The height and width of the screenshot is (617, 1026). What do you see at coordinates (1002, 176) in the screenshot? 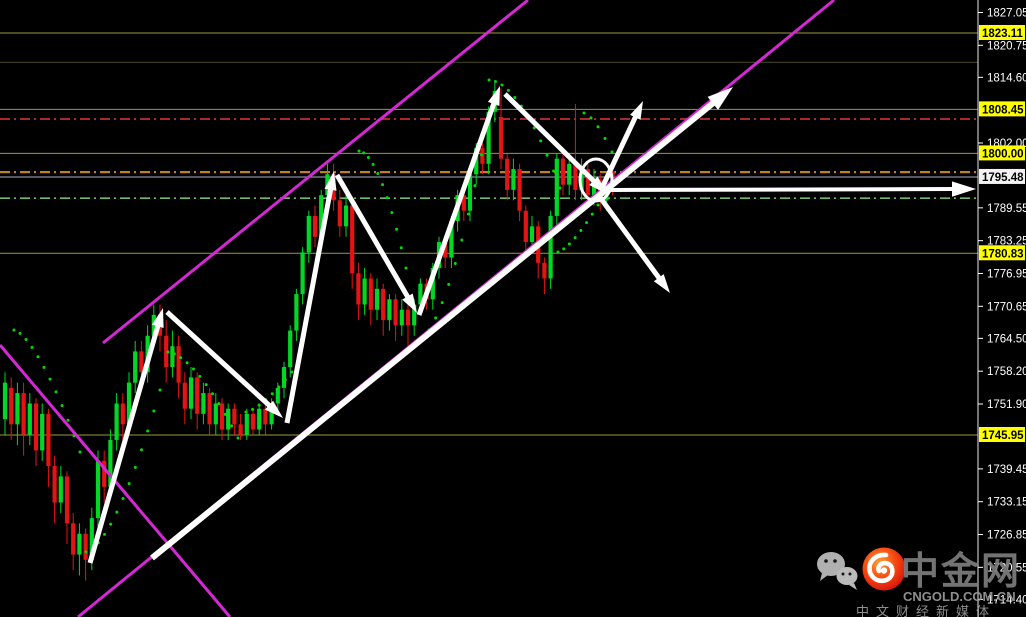
I see `current-price-box` at bounding box center [1002, 176].